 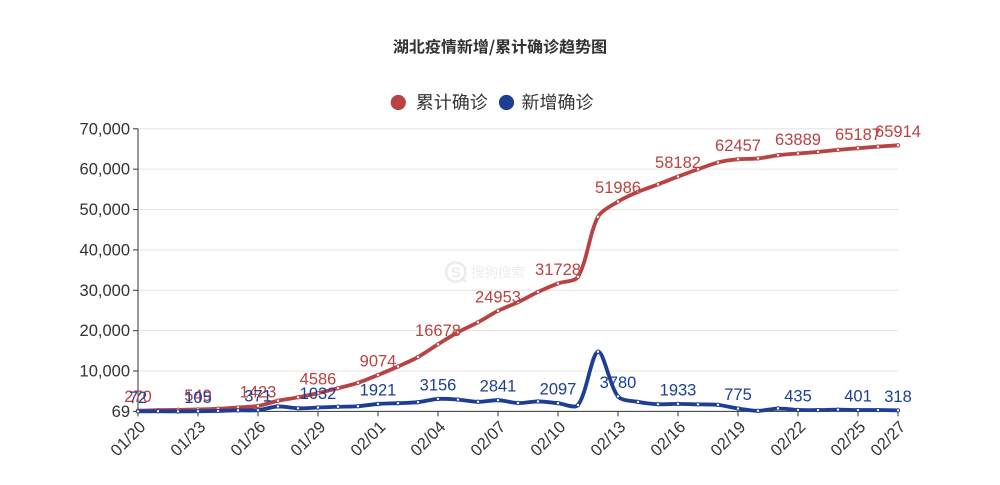 I want to click on svg-text: 10,000, so click(x=105, y=372).